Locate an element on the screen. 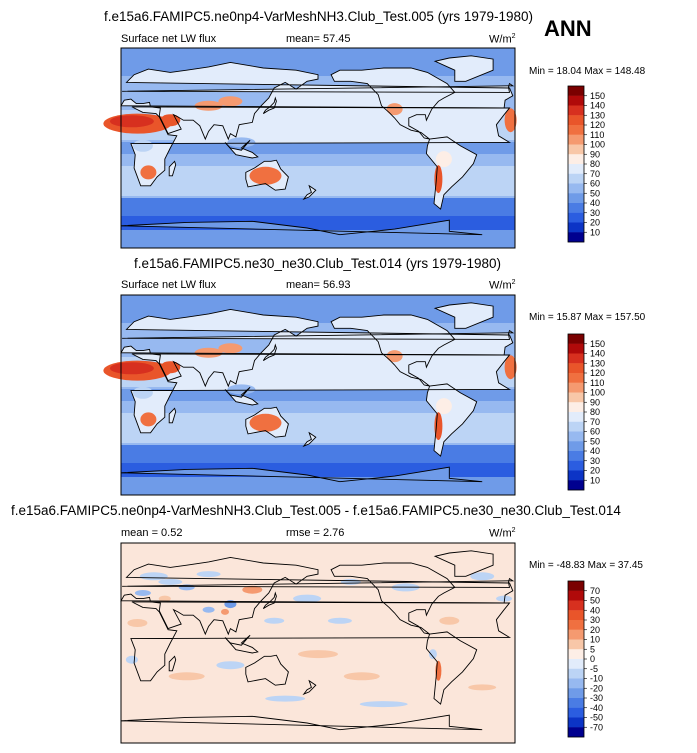 The image size is (697, 753). colorbar-tick-label: 0 is located at coordinates (592, 659).